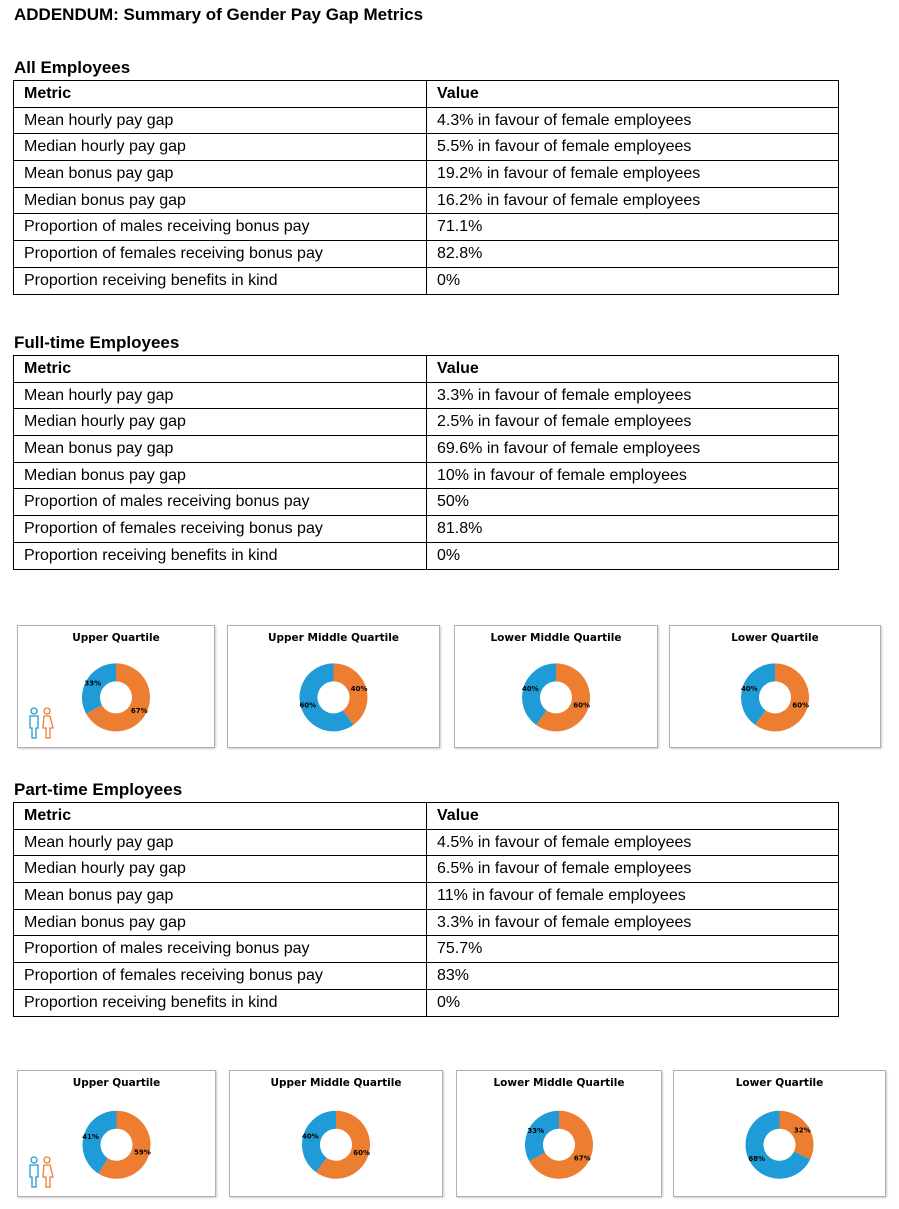 The width and height of the screenshot is (899, 1209). I want to click on female-icon-head, so click(47, 711).